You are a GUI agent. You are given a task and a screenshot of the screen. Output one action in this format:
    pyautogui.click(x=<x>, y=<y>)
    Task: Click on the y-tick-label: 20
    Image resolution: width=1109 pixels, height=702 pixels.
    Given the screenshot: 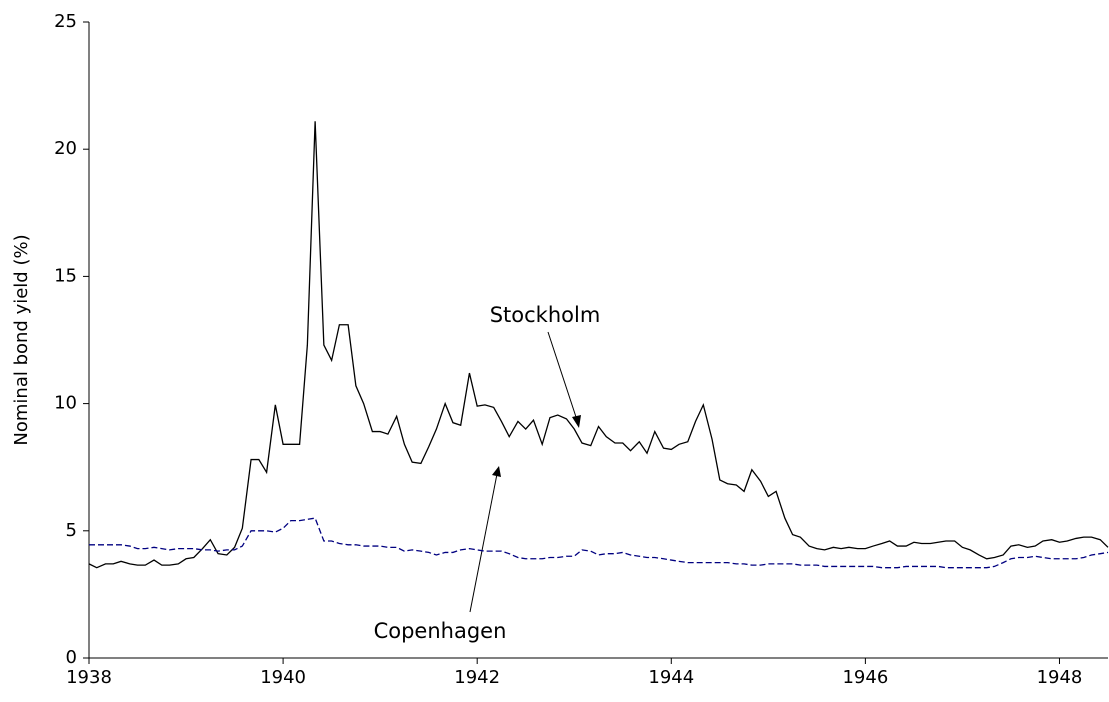 What is the action you would take?
    pyautogui.click(x=65, y=148)
    